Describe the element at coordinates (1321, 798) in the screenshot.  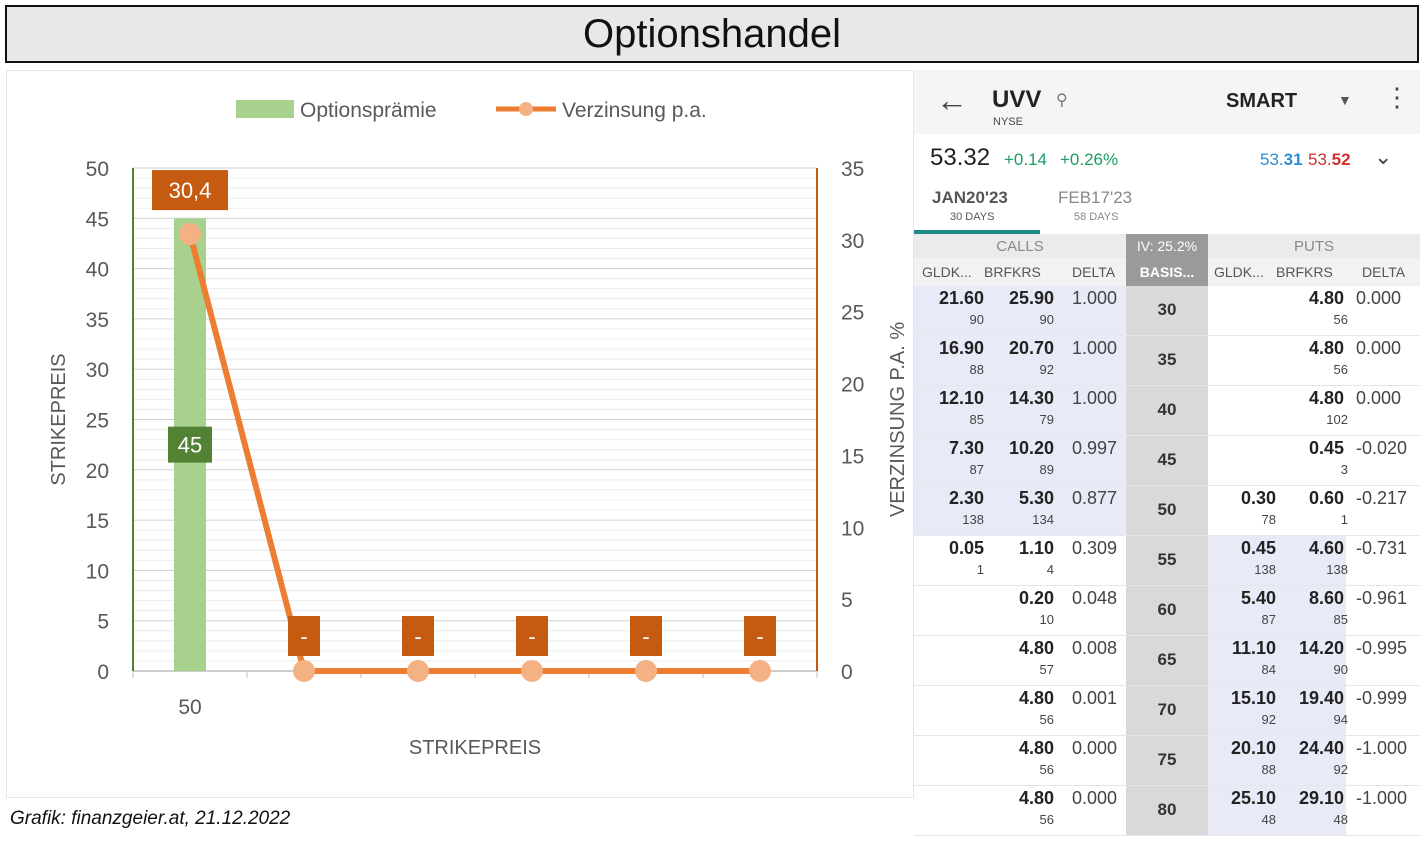
I see `put-ask: 29.10` at that location.